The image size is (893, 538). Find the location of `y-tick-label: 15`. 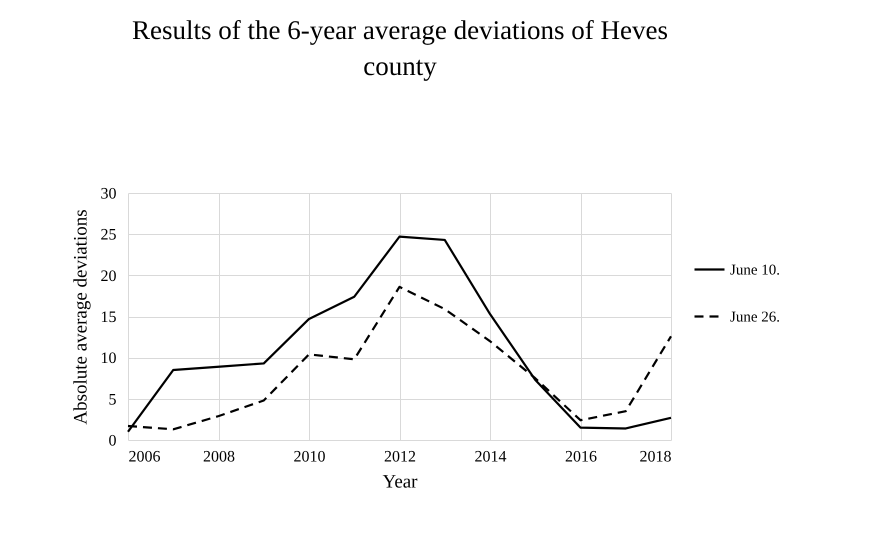

y-tick-label: 15 is located at coordinates (108, 317).